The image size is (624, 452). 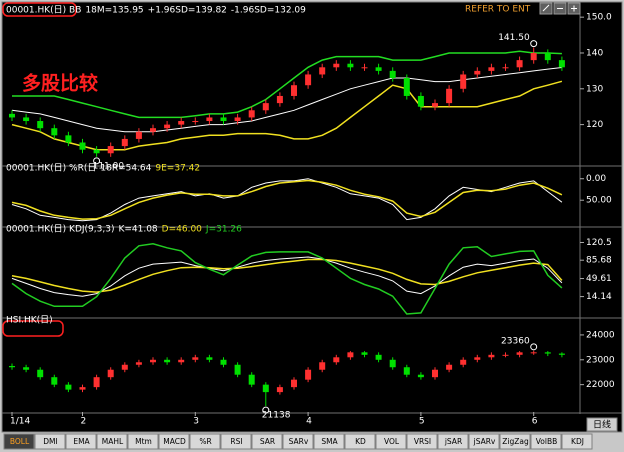 I want to click on y-tick-label: 120.5, so click(x=599, y=243).